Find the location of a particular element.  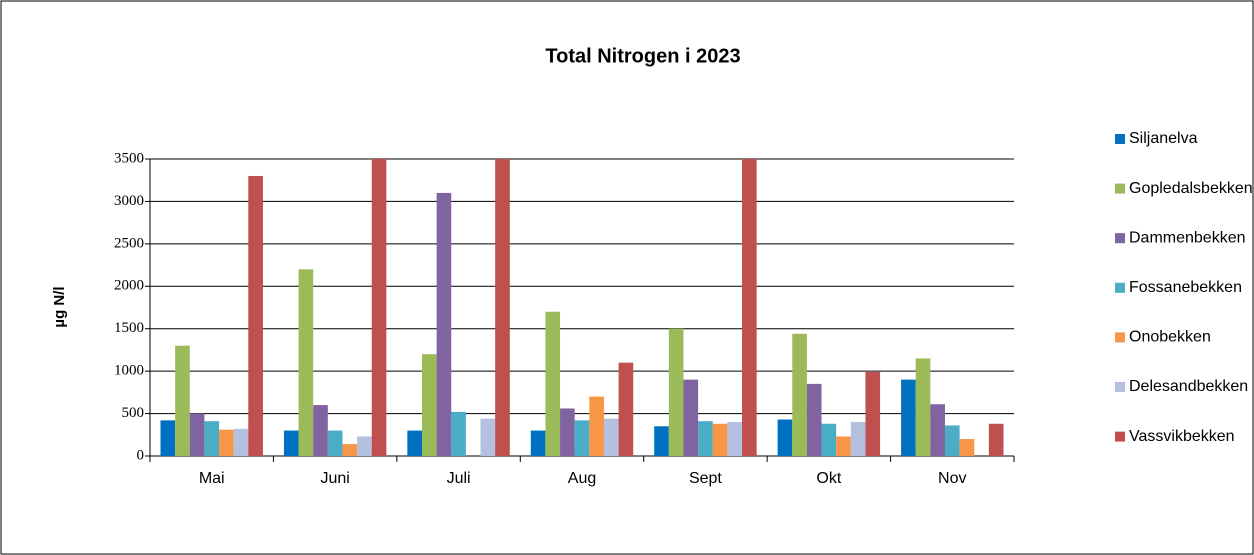

x-tick-label: Okt is located at coordinates (828, 478).